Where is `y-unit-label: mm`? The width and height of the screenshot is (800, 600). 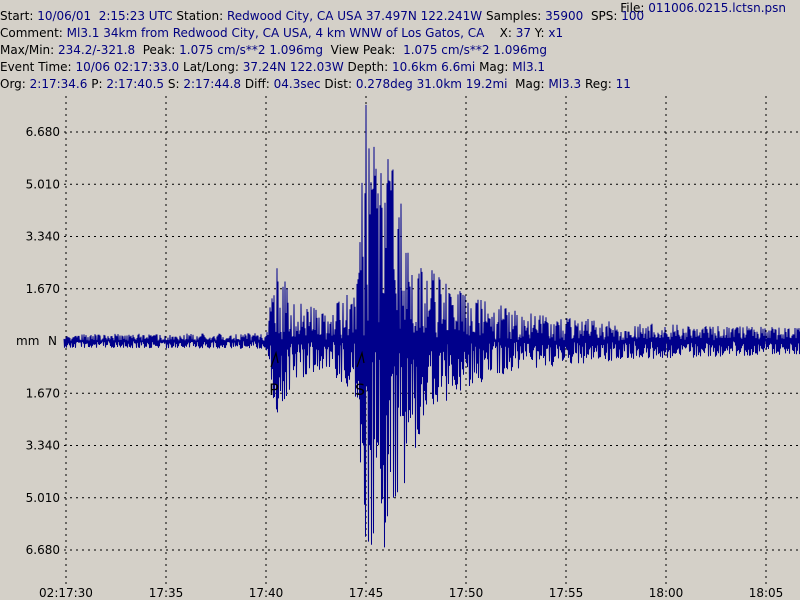 y-unit-label: mm is located at coordinates (27, 341).